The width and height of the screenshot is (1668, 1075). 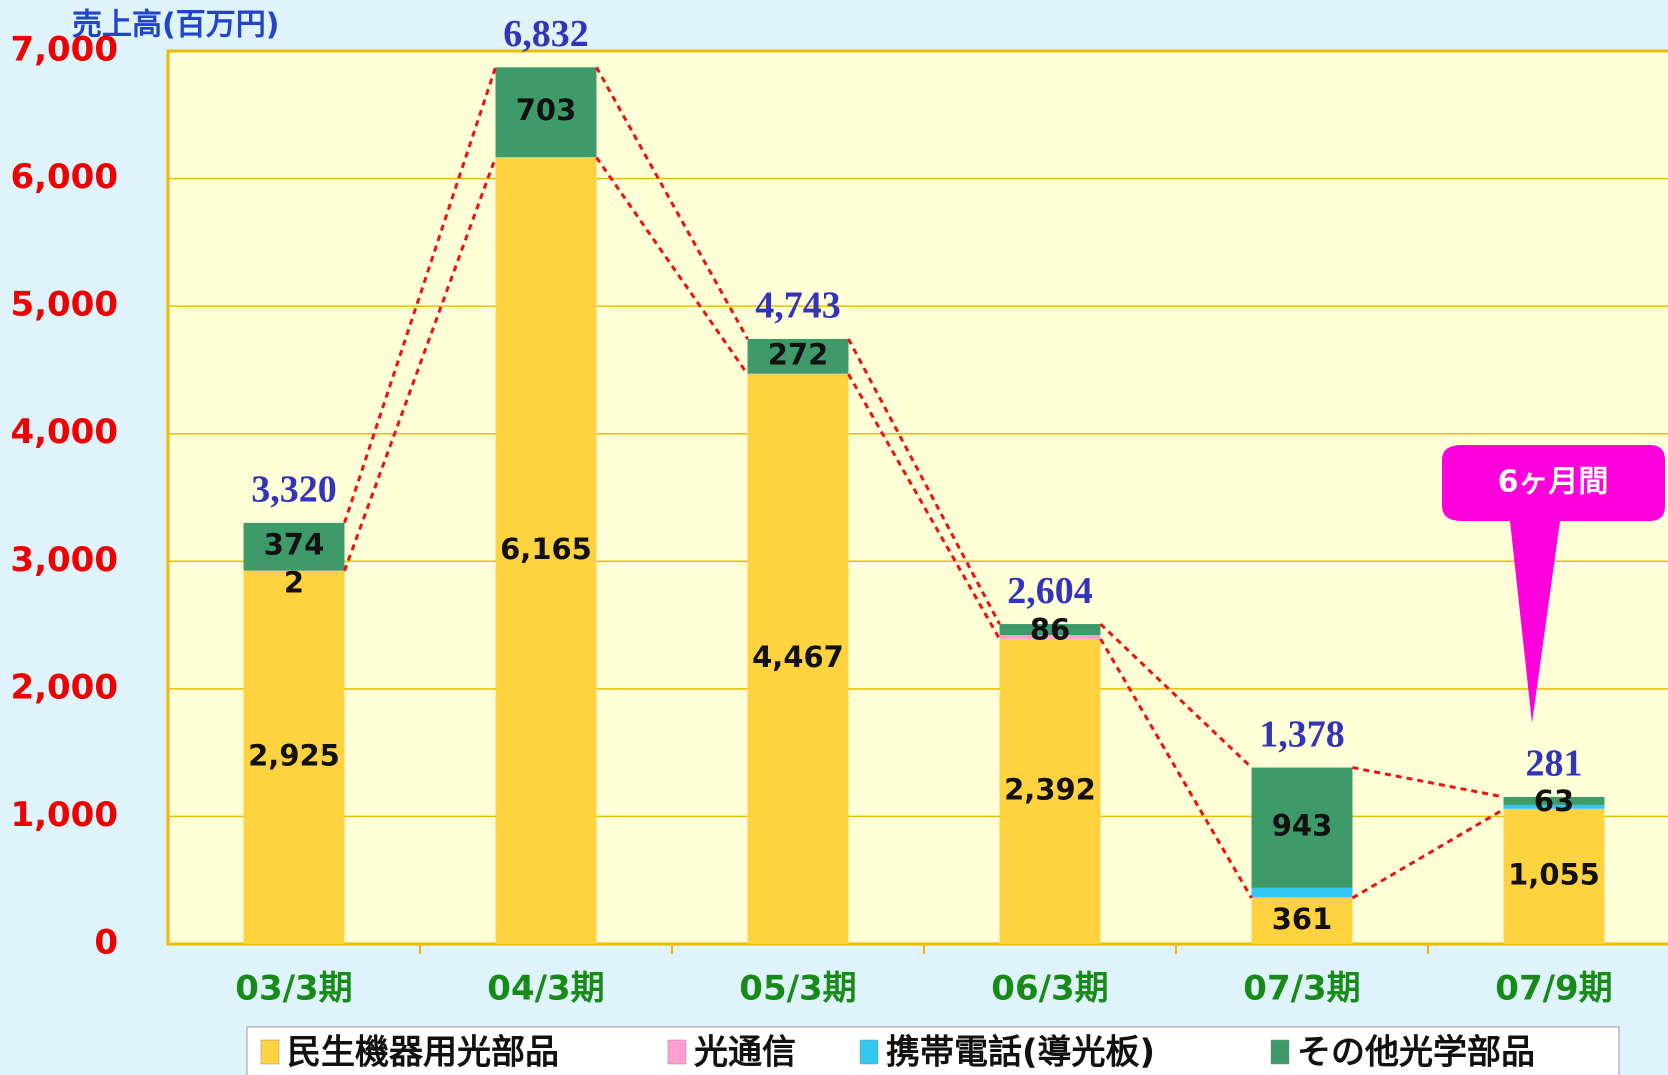 I want to click on callout, so click(x=1553, y=584).